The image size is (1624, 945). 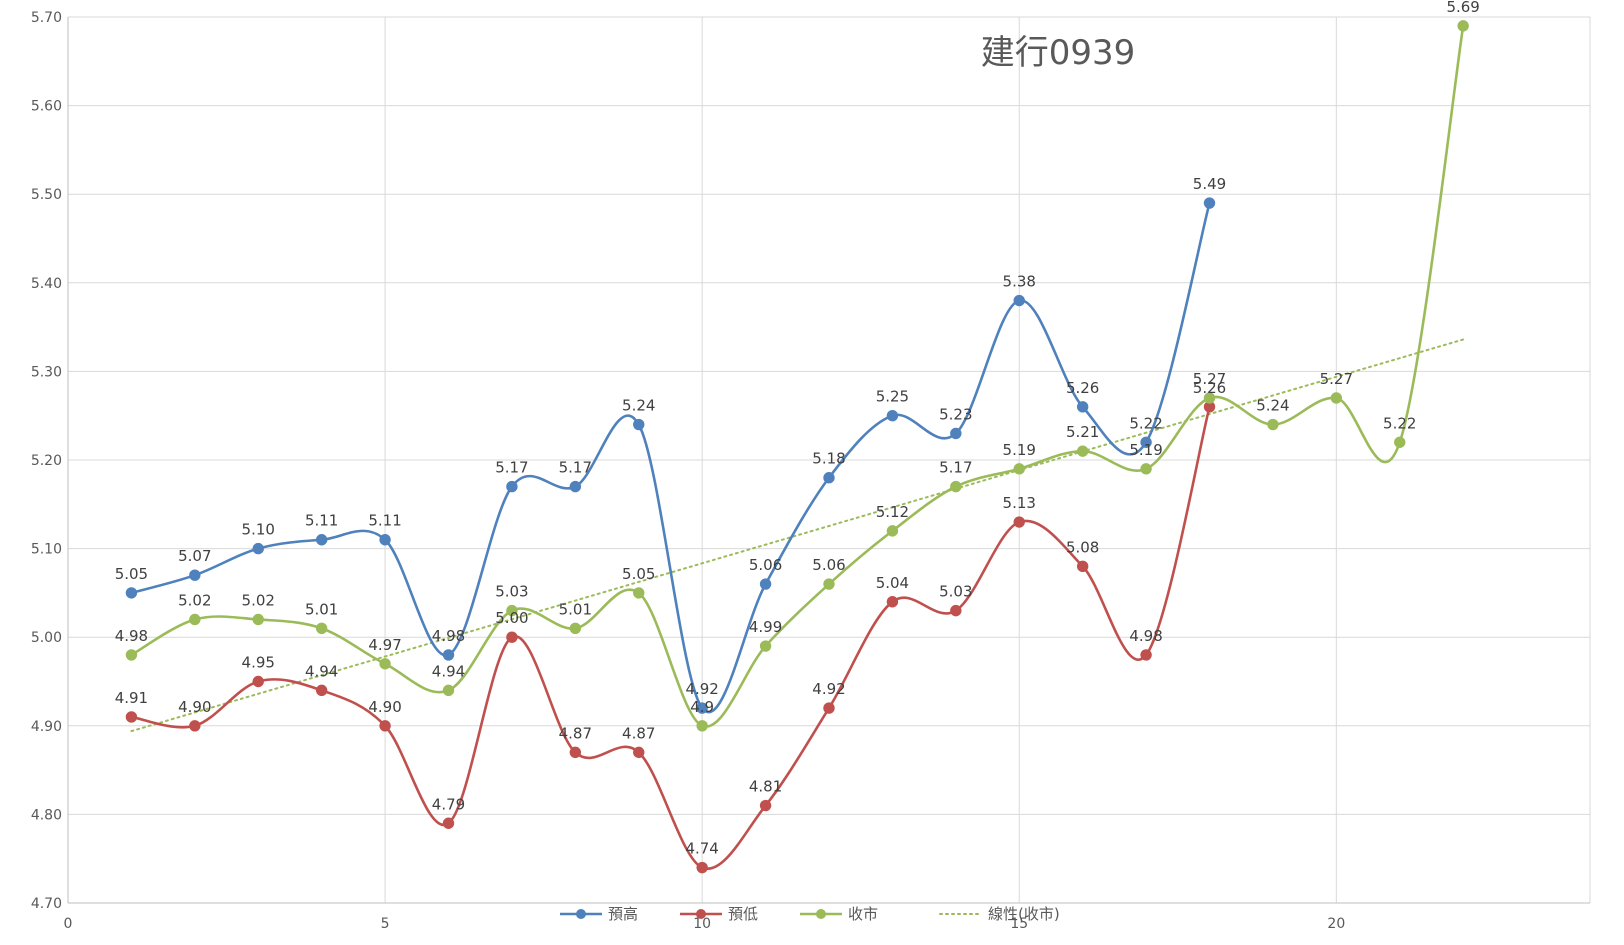 What do you see at coordinates (955, 414) in the screenshot?
I see `data-label: 5.23` at bounding box center [955, 414].